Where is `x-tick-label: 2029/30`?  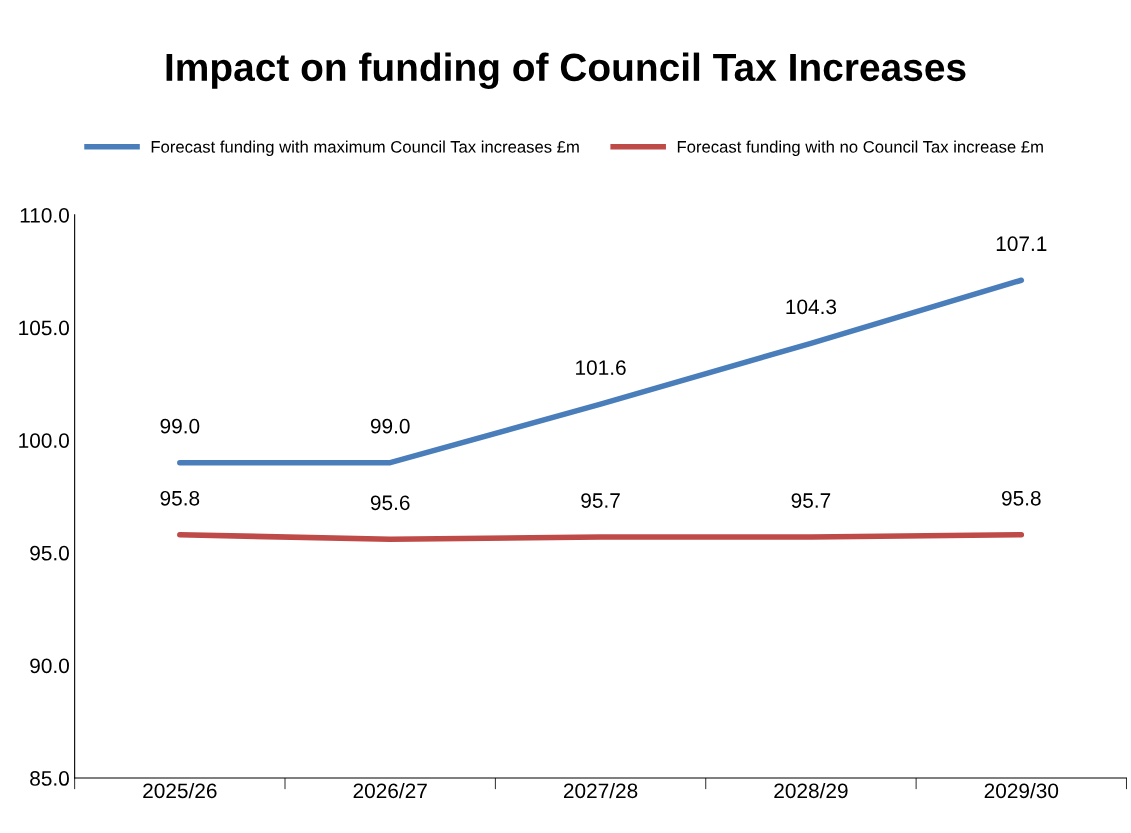
x-tick-label: 2029/30 is located at coordinates (1021, 790).